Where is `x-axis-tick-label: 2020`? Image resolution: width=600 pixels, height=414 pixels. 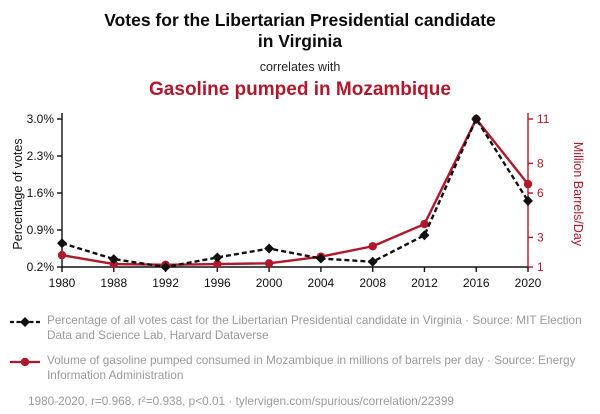
x-axis-tick-label: 2020 is located at coordinates (528, 283).